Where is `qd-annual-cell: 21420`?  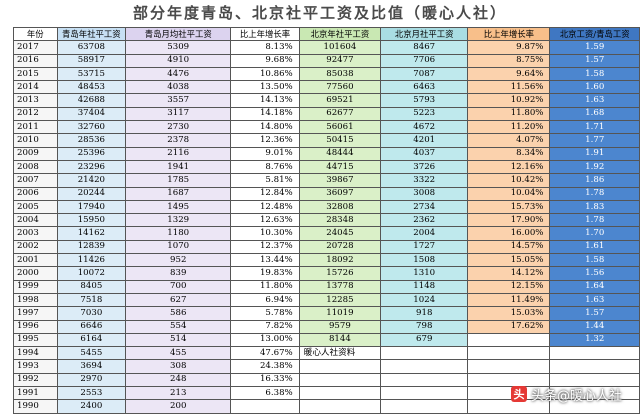 qd-annual-cell: 21420 is located at coordinates (91, 180).